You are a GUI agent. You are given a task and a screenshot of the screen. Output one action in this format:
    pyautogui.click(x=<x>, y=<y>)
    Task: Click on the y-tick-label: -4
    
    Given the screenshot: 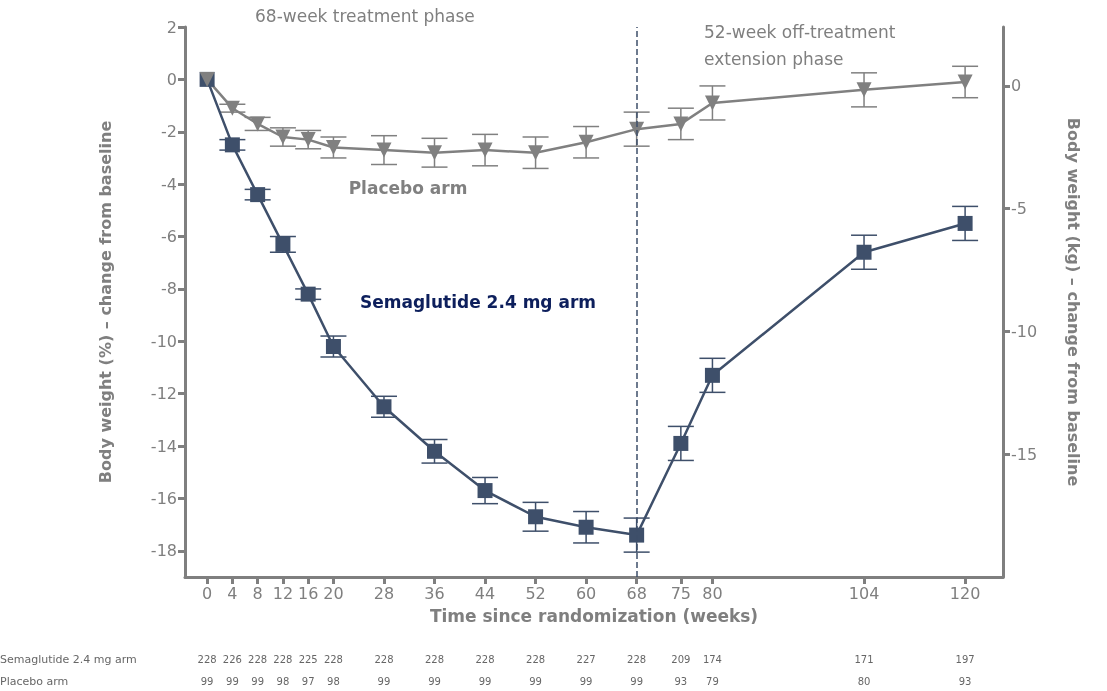 What is the action you would take?
    pyautogui.click(x=169, y=184)
    